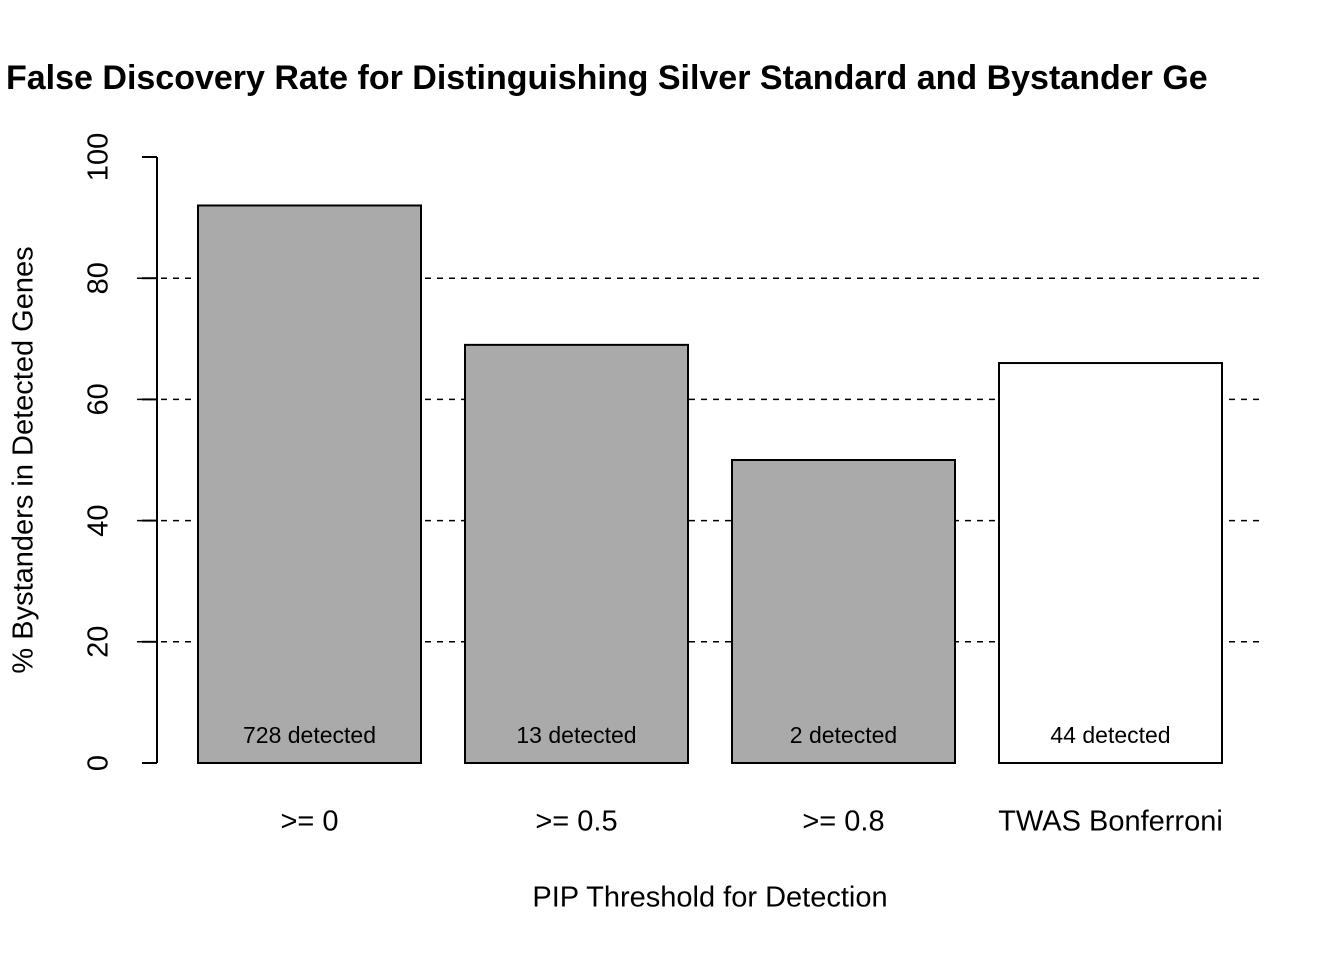  I want to click on y-tick-label: 40, so click(99, 520).